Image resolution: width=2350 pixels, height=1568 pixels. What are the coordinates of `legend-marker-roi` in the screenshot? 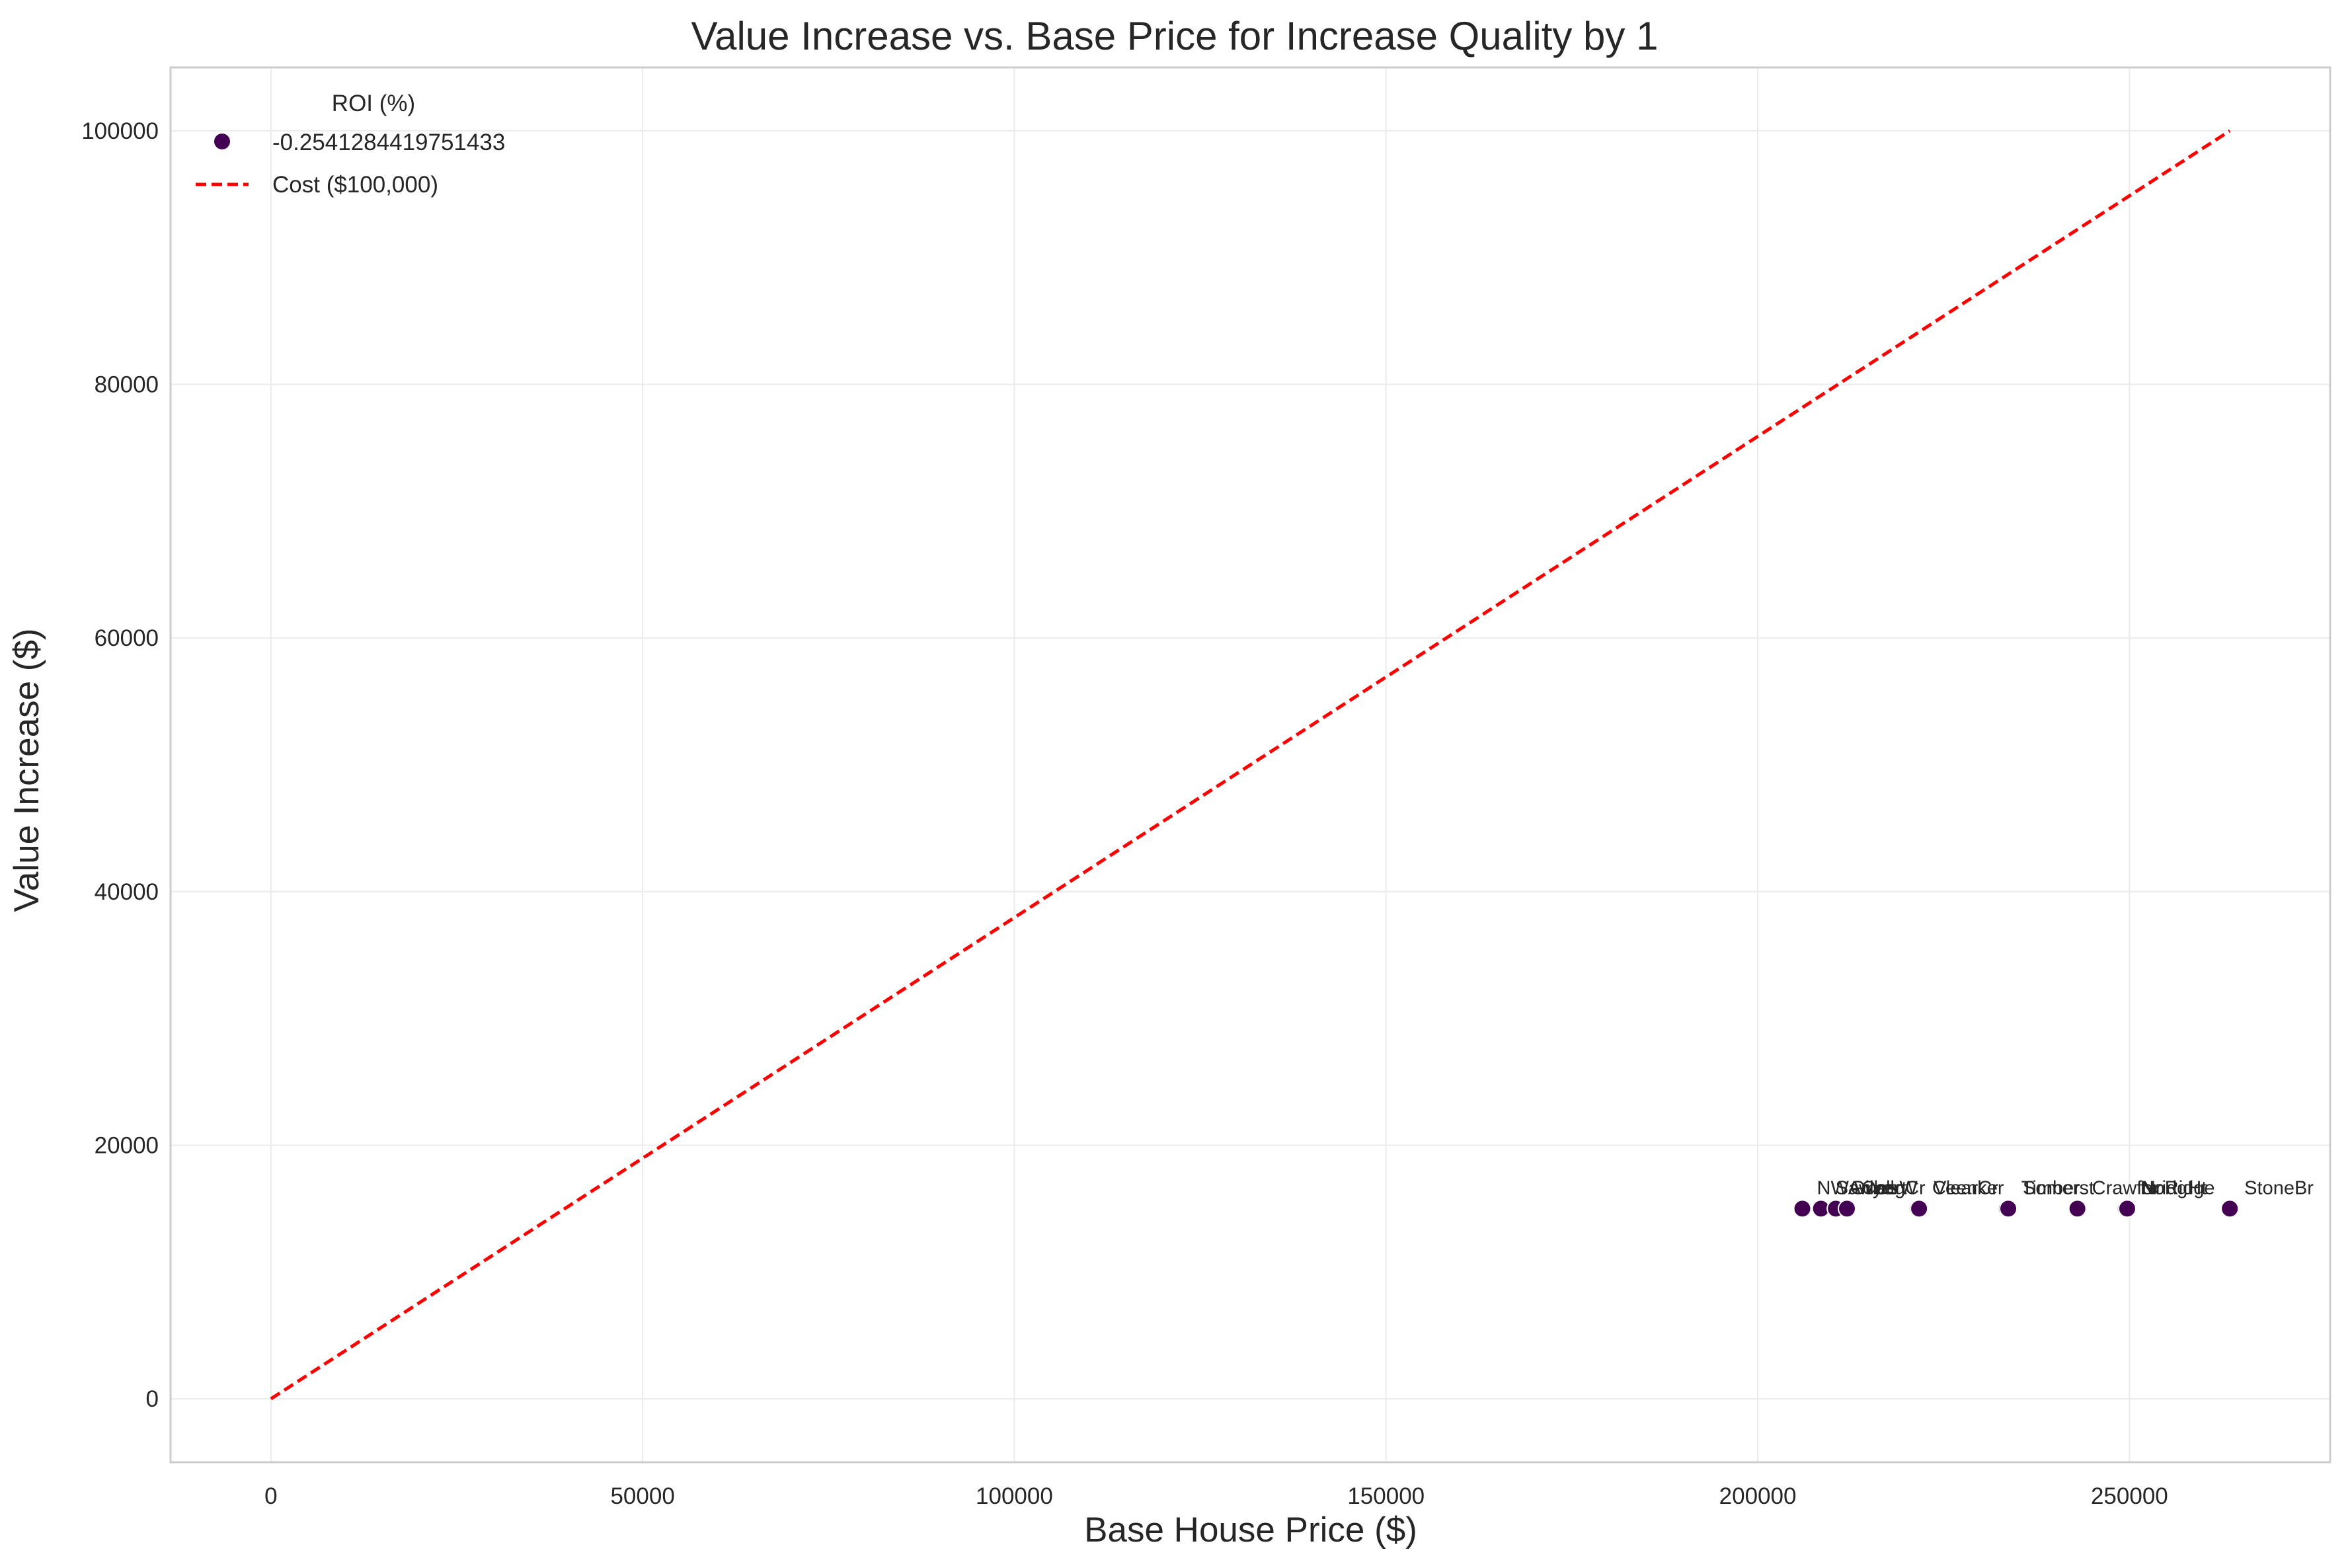 It's located at (222, 141).